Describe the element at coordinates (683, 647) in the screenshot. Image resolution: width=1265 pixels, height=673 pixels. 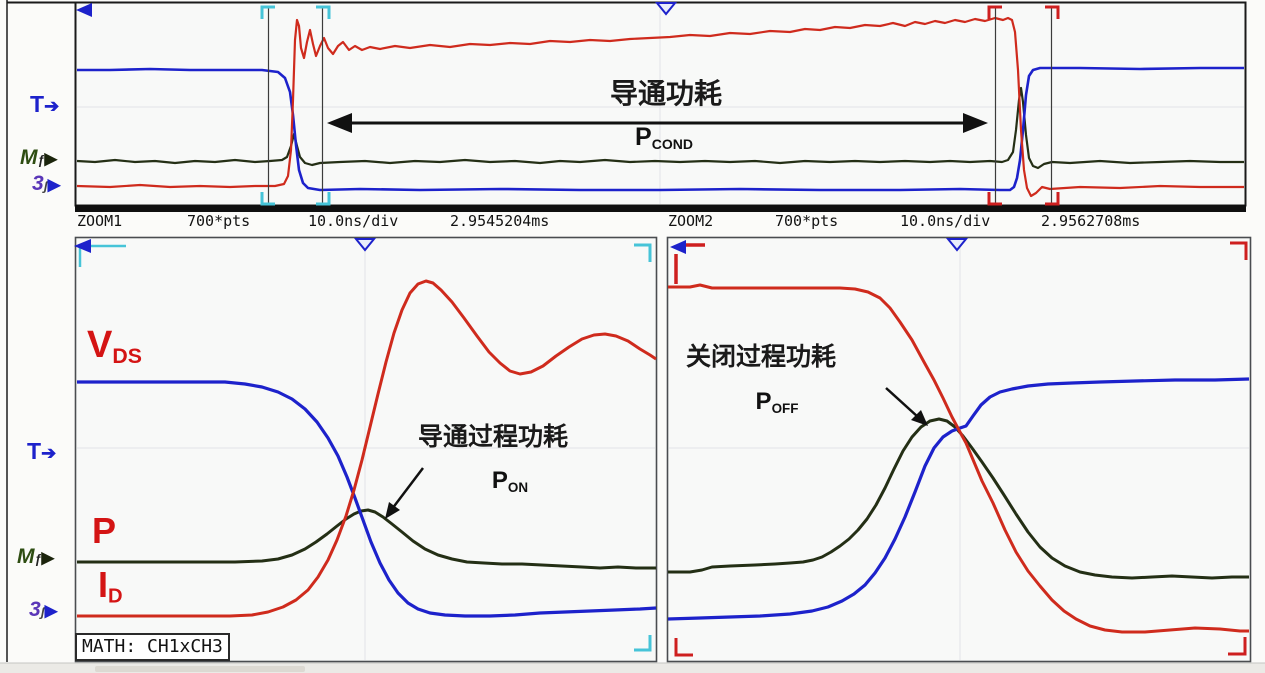
I see `zoom-off-corner-bl` at that location.